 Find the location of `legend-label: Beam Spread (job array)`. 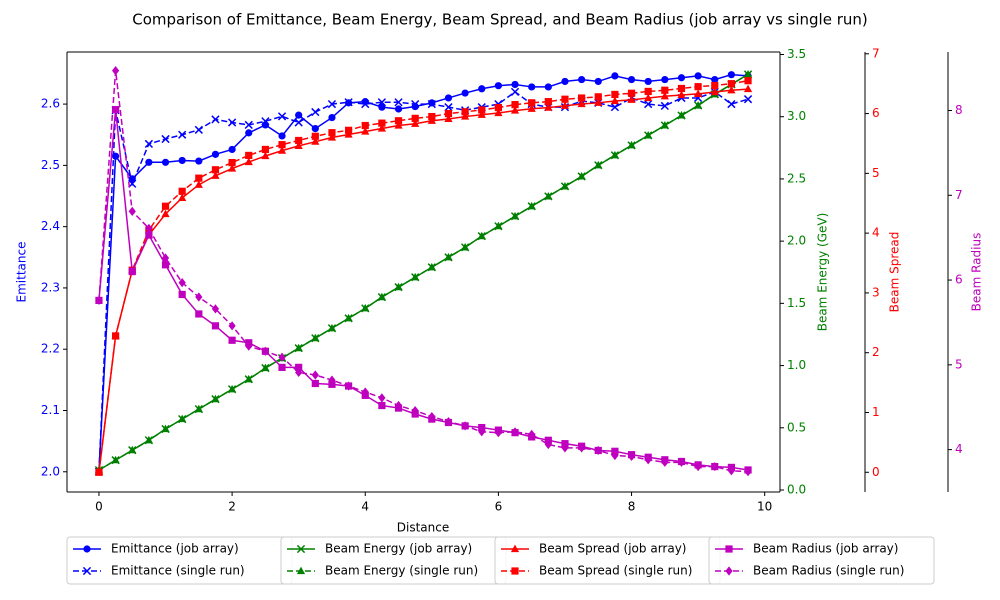

legend-label: Beam Spread (job array) is located at coordinates (612, 549).